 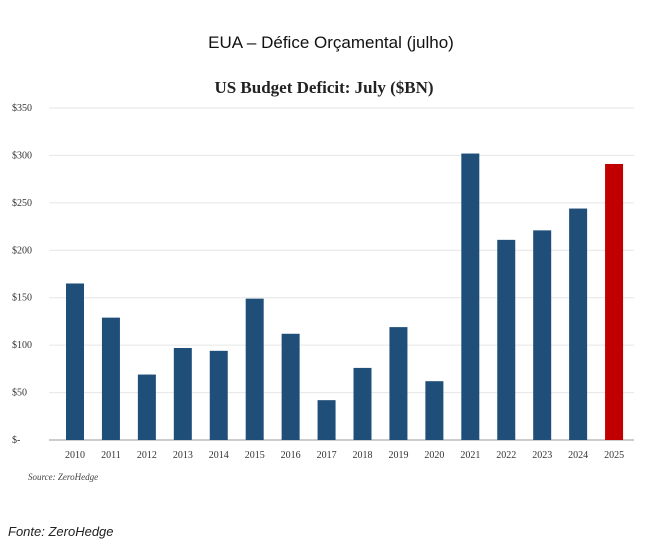 What do you see at coordinates (63, 477) in the screenshot?
I see `chart-source-note: Source: ZeroHedge` at bounding box center [63, 477].